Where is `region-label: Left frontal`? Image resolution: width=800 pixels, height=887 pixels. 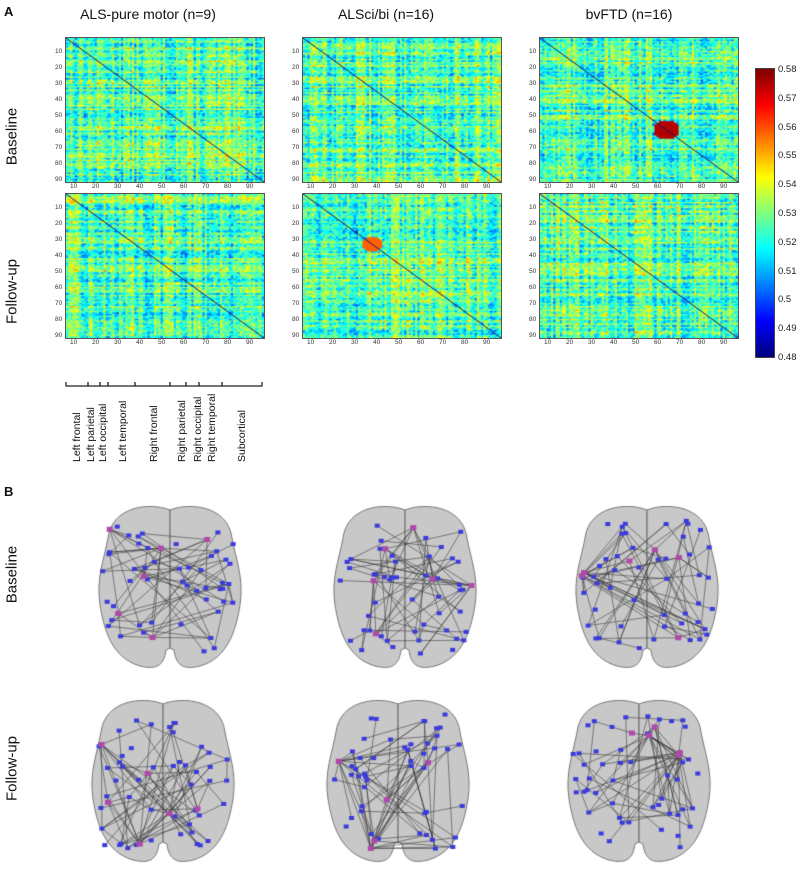 region-label: Left frontal is located at coordinates (77, 437).